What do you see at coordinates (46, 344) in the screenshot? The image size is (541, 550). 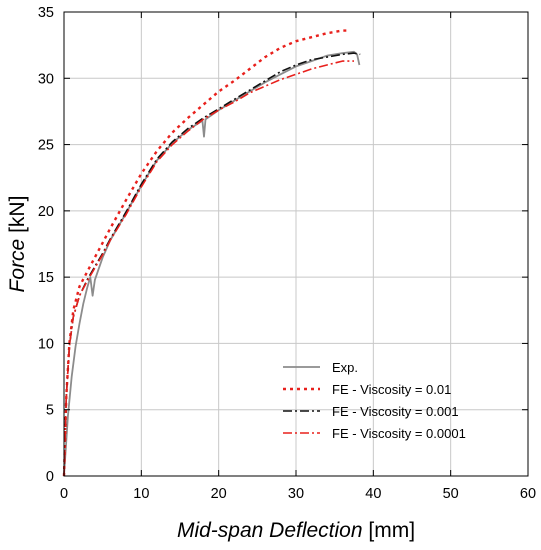 I see `y-tick-label: 10` at bounding box center [46, 344].